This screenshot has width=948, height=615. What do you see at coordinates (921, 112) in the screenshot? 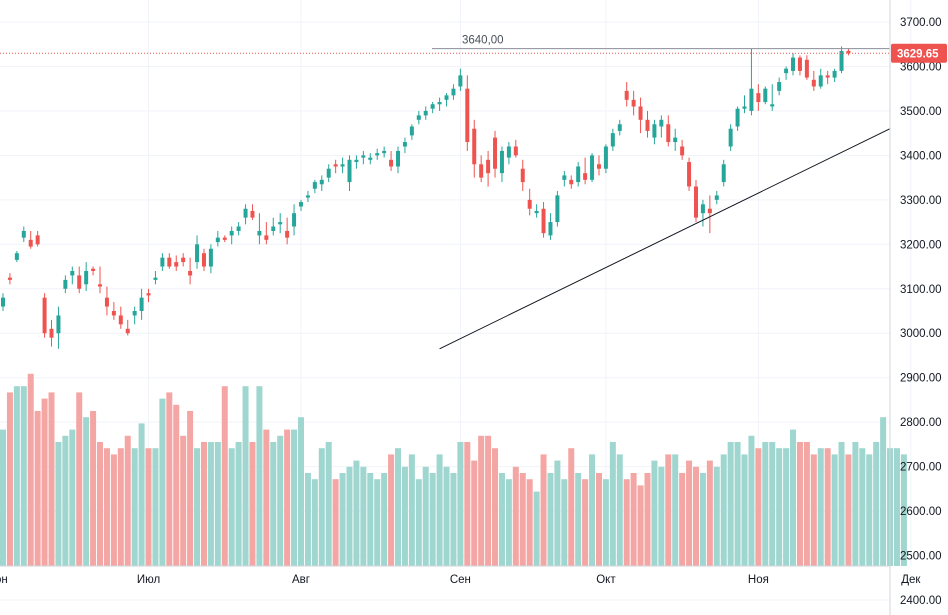
I see `price-tick-label: 3500.00` at bounding box center [921, 112].